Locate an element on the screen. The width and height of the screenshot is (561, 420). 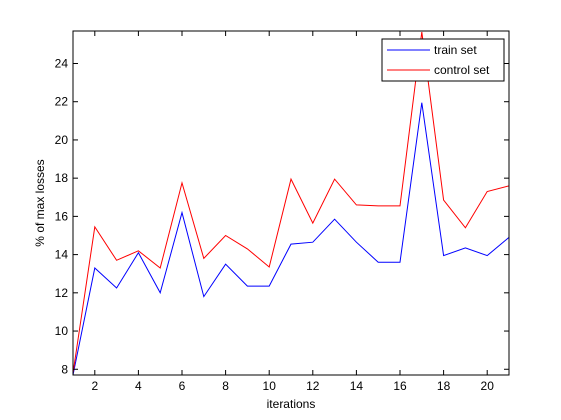
x-tick-label: 4 is located at coordinates (138, 386).